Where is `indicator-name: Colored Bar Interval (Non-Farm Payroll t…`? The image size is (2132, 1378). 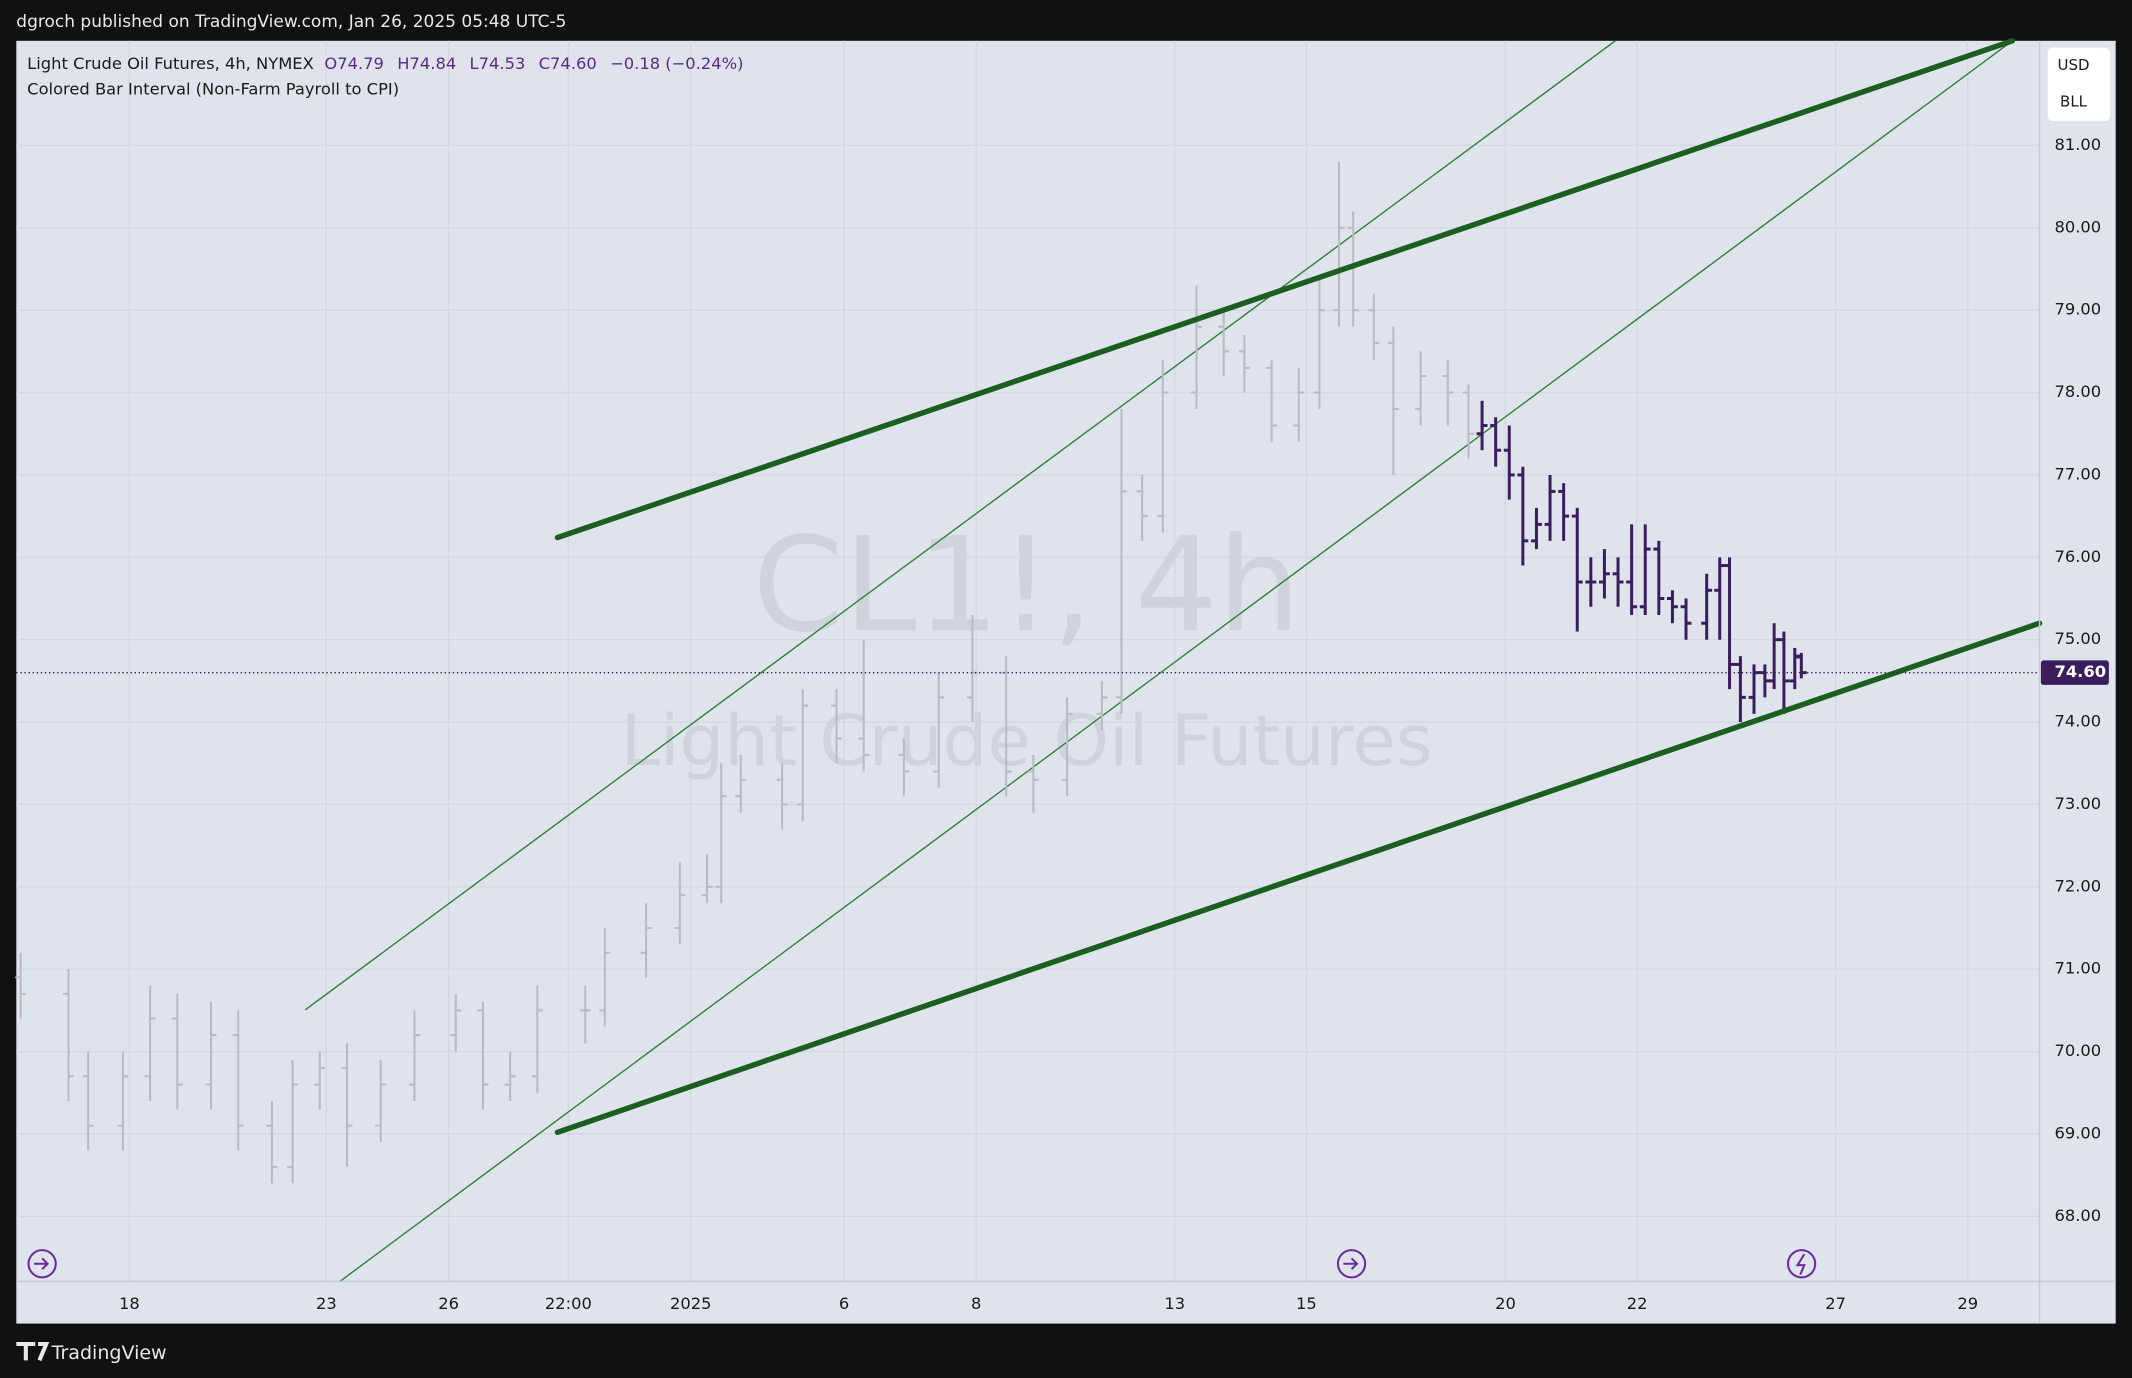
indicator-name: Colored Bar Interval (Non-Farm Payroll t… is located at coordinates (213, 88).